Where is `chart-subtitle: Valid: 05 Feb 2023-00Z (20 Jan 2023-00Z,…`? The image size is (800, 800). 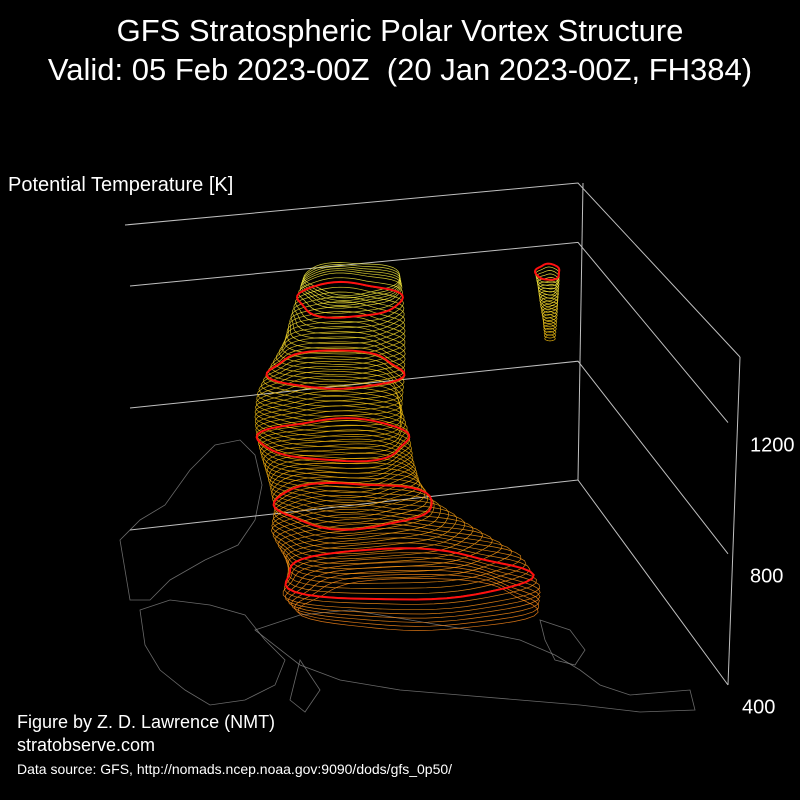
chart-subtitle: Valid: 05 Feb 2023-00Z (20 Jan 2023-00Z,… is located at coordinates (400, 69).